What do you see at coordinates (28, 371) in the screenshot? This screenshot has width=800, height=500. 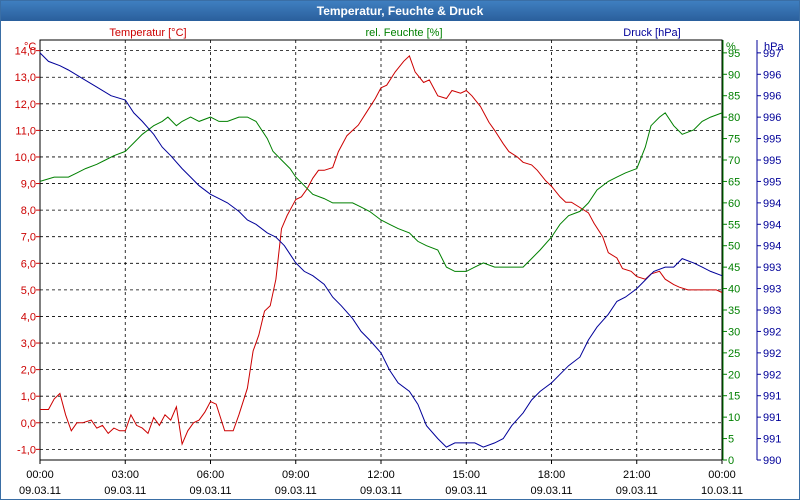 I see `temperature-tick-label: 2,0` at bounding box center [28, 371].